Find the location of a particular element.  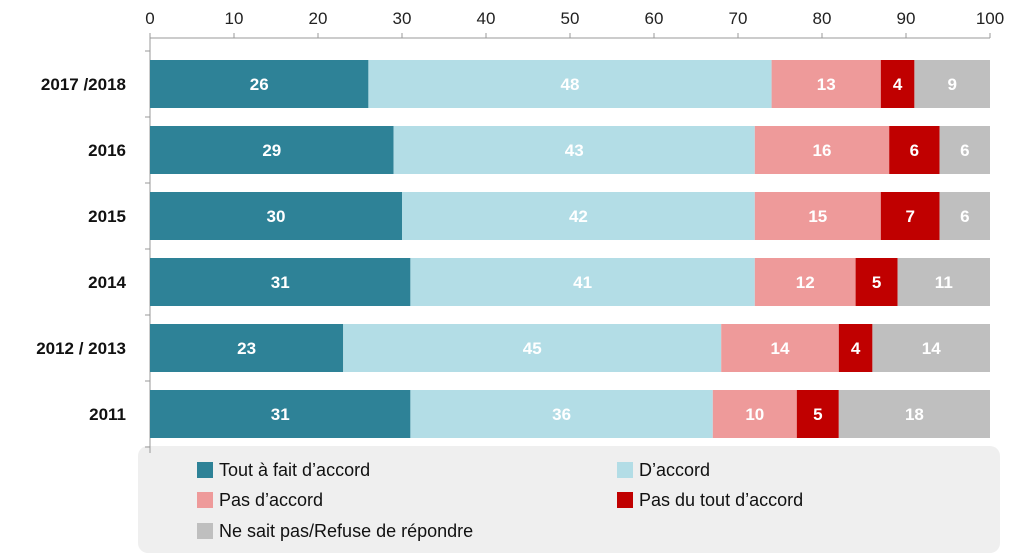

x-tick-label: 70 is located at coordinates (738, 18).